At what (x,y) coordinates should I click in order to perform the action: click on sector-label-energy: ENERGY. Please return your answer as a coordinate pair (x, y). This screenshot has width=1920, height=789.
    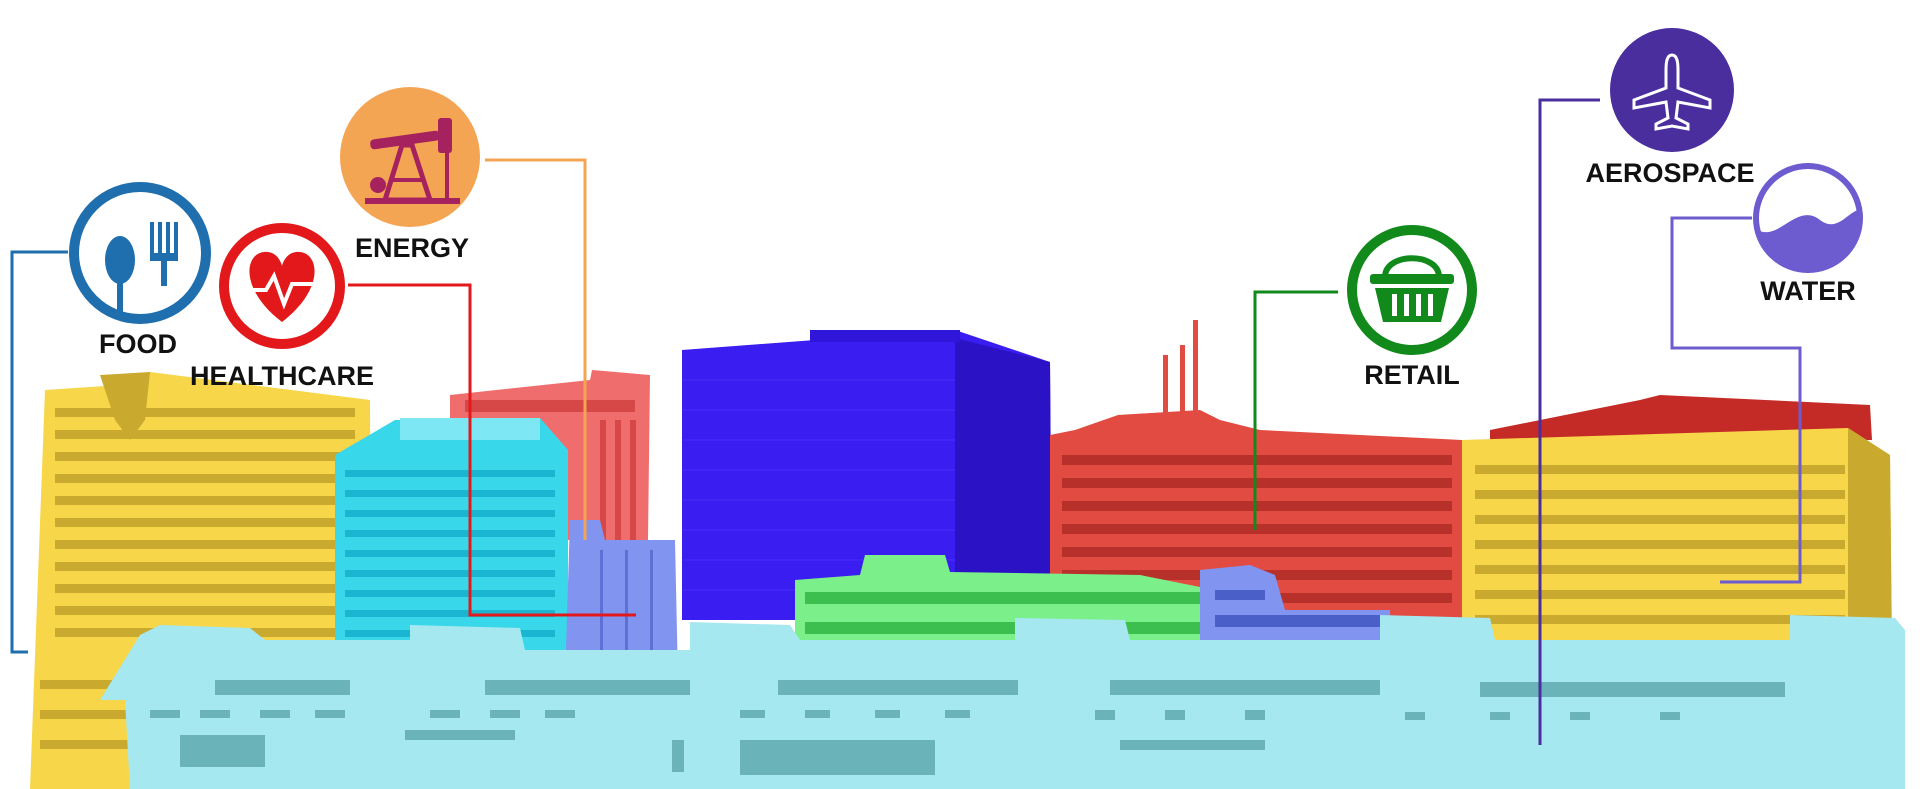
    Looking at the image, I should click on (412, 248).